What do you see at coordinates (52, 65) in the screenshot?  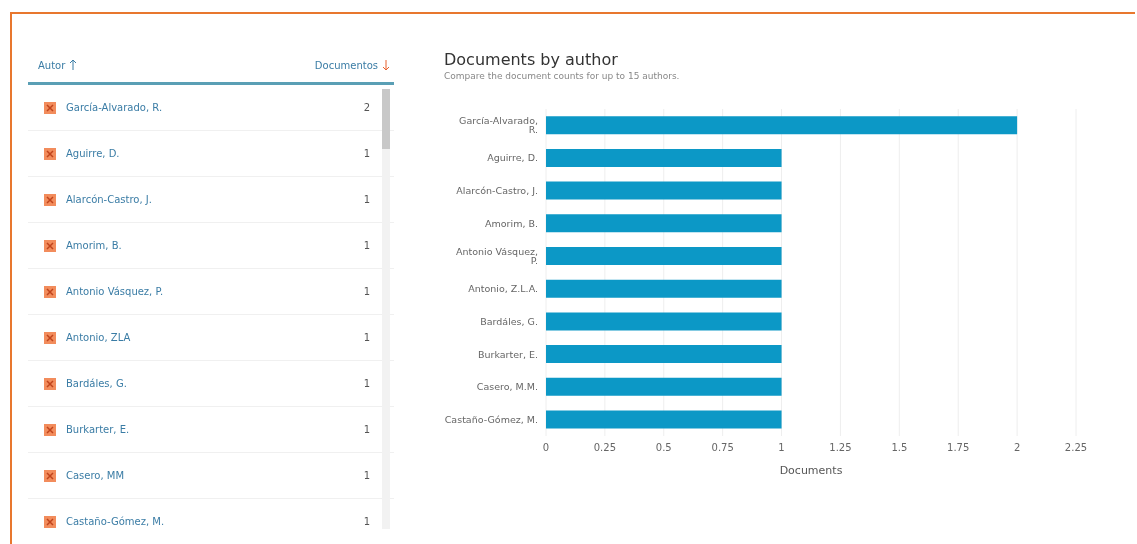 I see `text: Autor` at bounding box center [52, 65].